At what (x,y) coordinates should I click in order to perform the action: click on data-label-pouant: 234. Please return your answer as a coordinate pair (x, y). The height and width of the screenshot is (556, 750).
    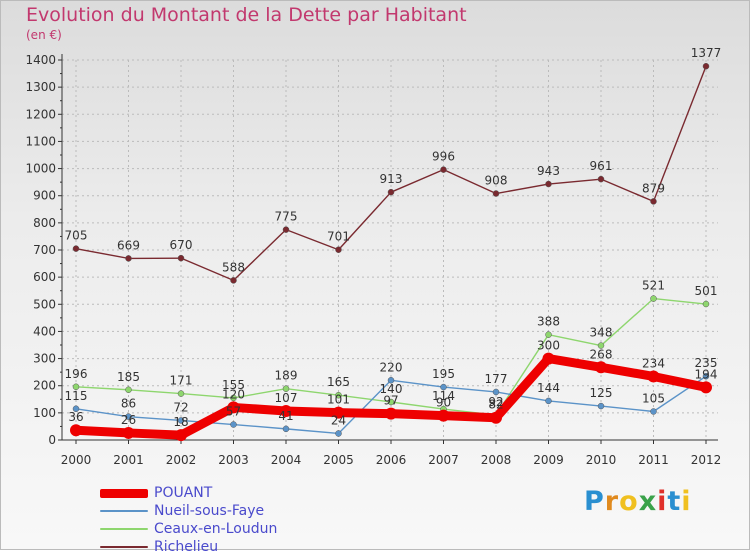
    Looking at the image, I should click on (653, 363).